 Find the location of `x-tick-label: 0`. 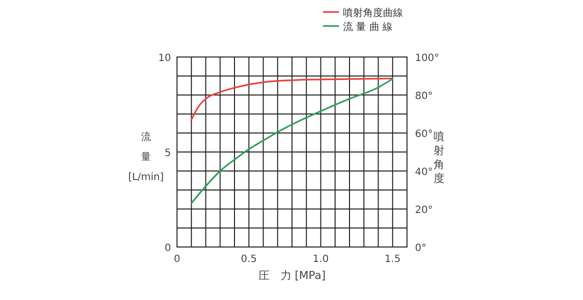

x-tick-label: 0 is located at coordinates (177, 259).